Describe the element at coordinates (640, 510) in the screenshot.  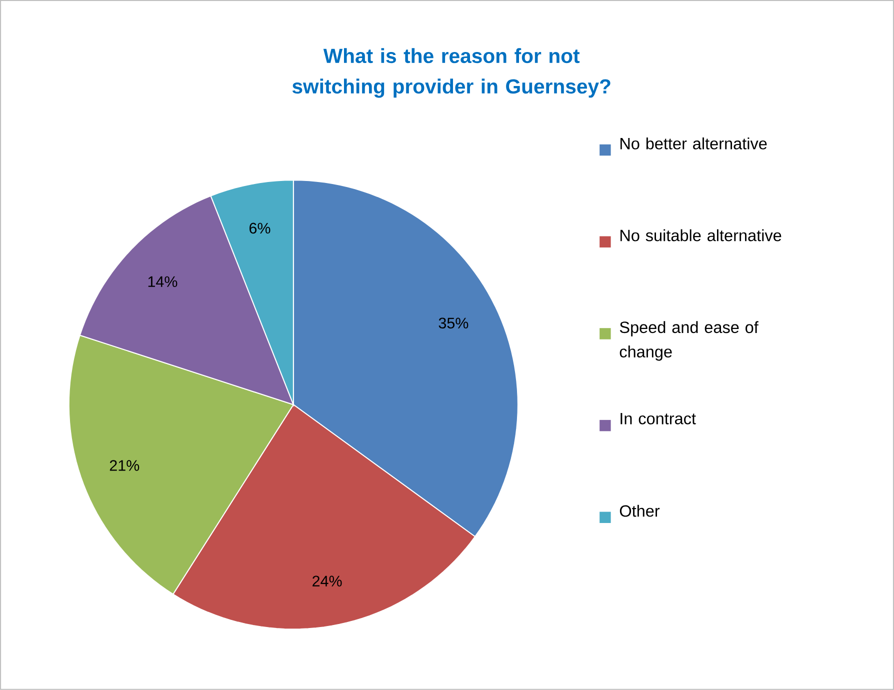
I see `legend-label: Other` at that location.